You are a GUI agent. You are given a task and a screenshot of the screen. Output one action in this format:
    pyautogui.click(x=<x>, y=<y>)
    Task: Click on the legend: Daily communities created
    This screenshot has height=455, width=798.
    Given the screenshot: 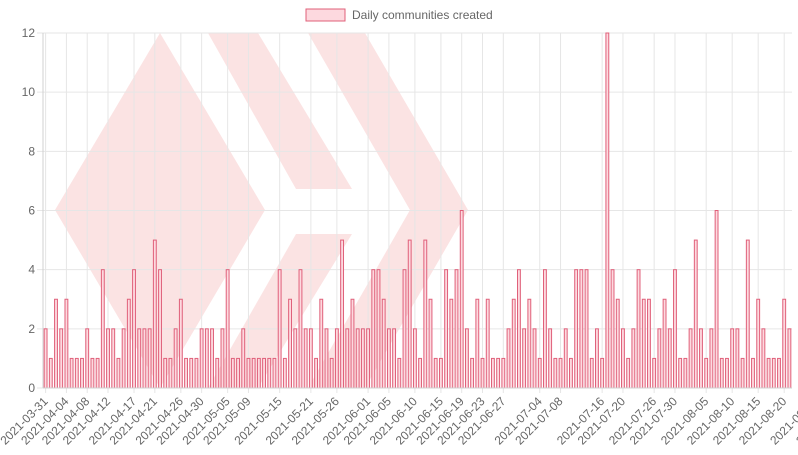 What is the action you would take?
    pyautogui.click(x=399, y=15)
    